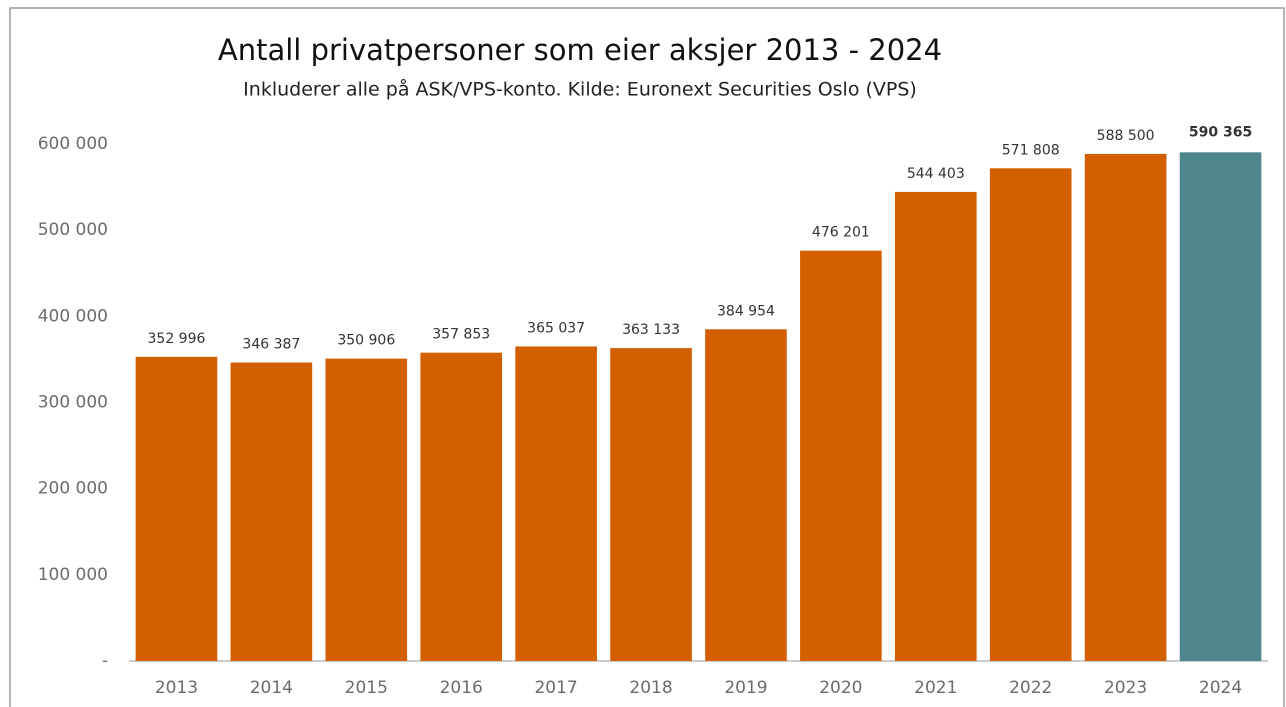  Describe the element at coordinates (936, 174) in the screenshot. I see `value-label: 544 403` at that location.